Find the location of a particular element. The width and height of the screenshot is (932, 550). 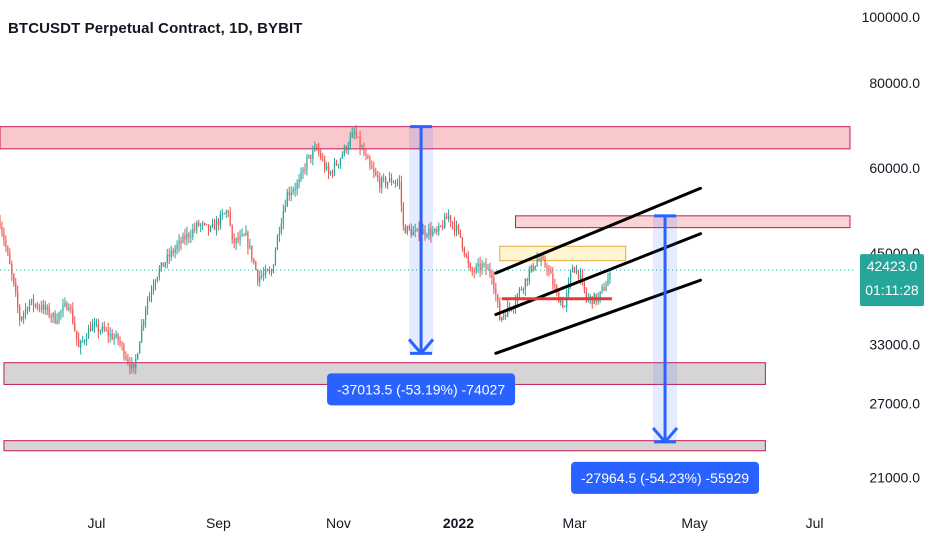

y-tick-label: 80000.0 is located at coordinates (894, 83).